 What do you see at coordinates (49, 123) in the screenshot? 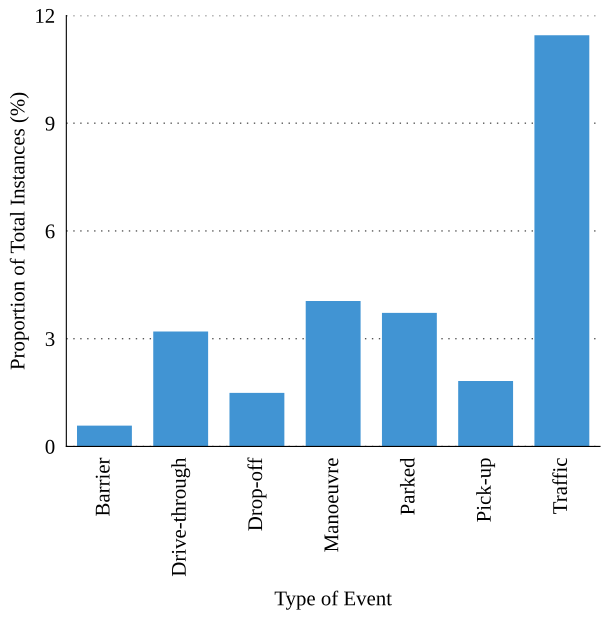
I see `y-tick-label: 9` at bounding box center [49, 123].